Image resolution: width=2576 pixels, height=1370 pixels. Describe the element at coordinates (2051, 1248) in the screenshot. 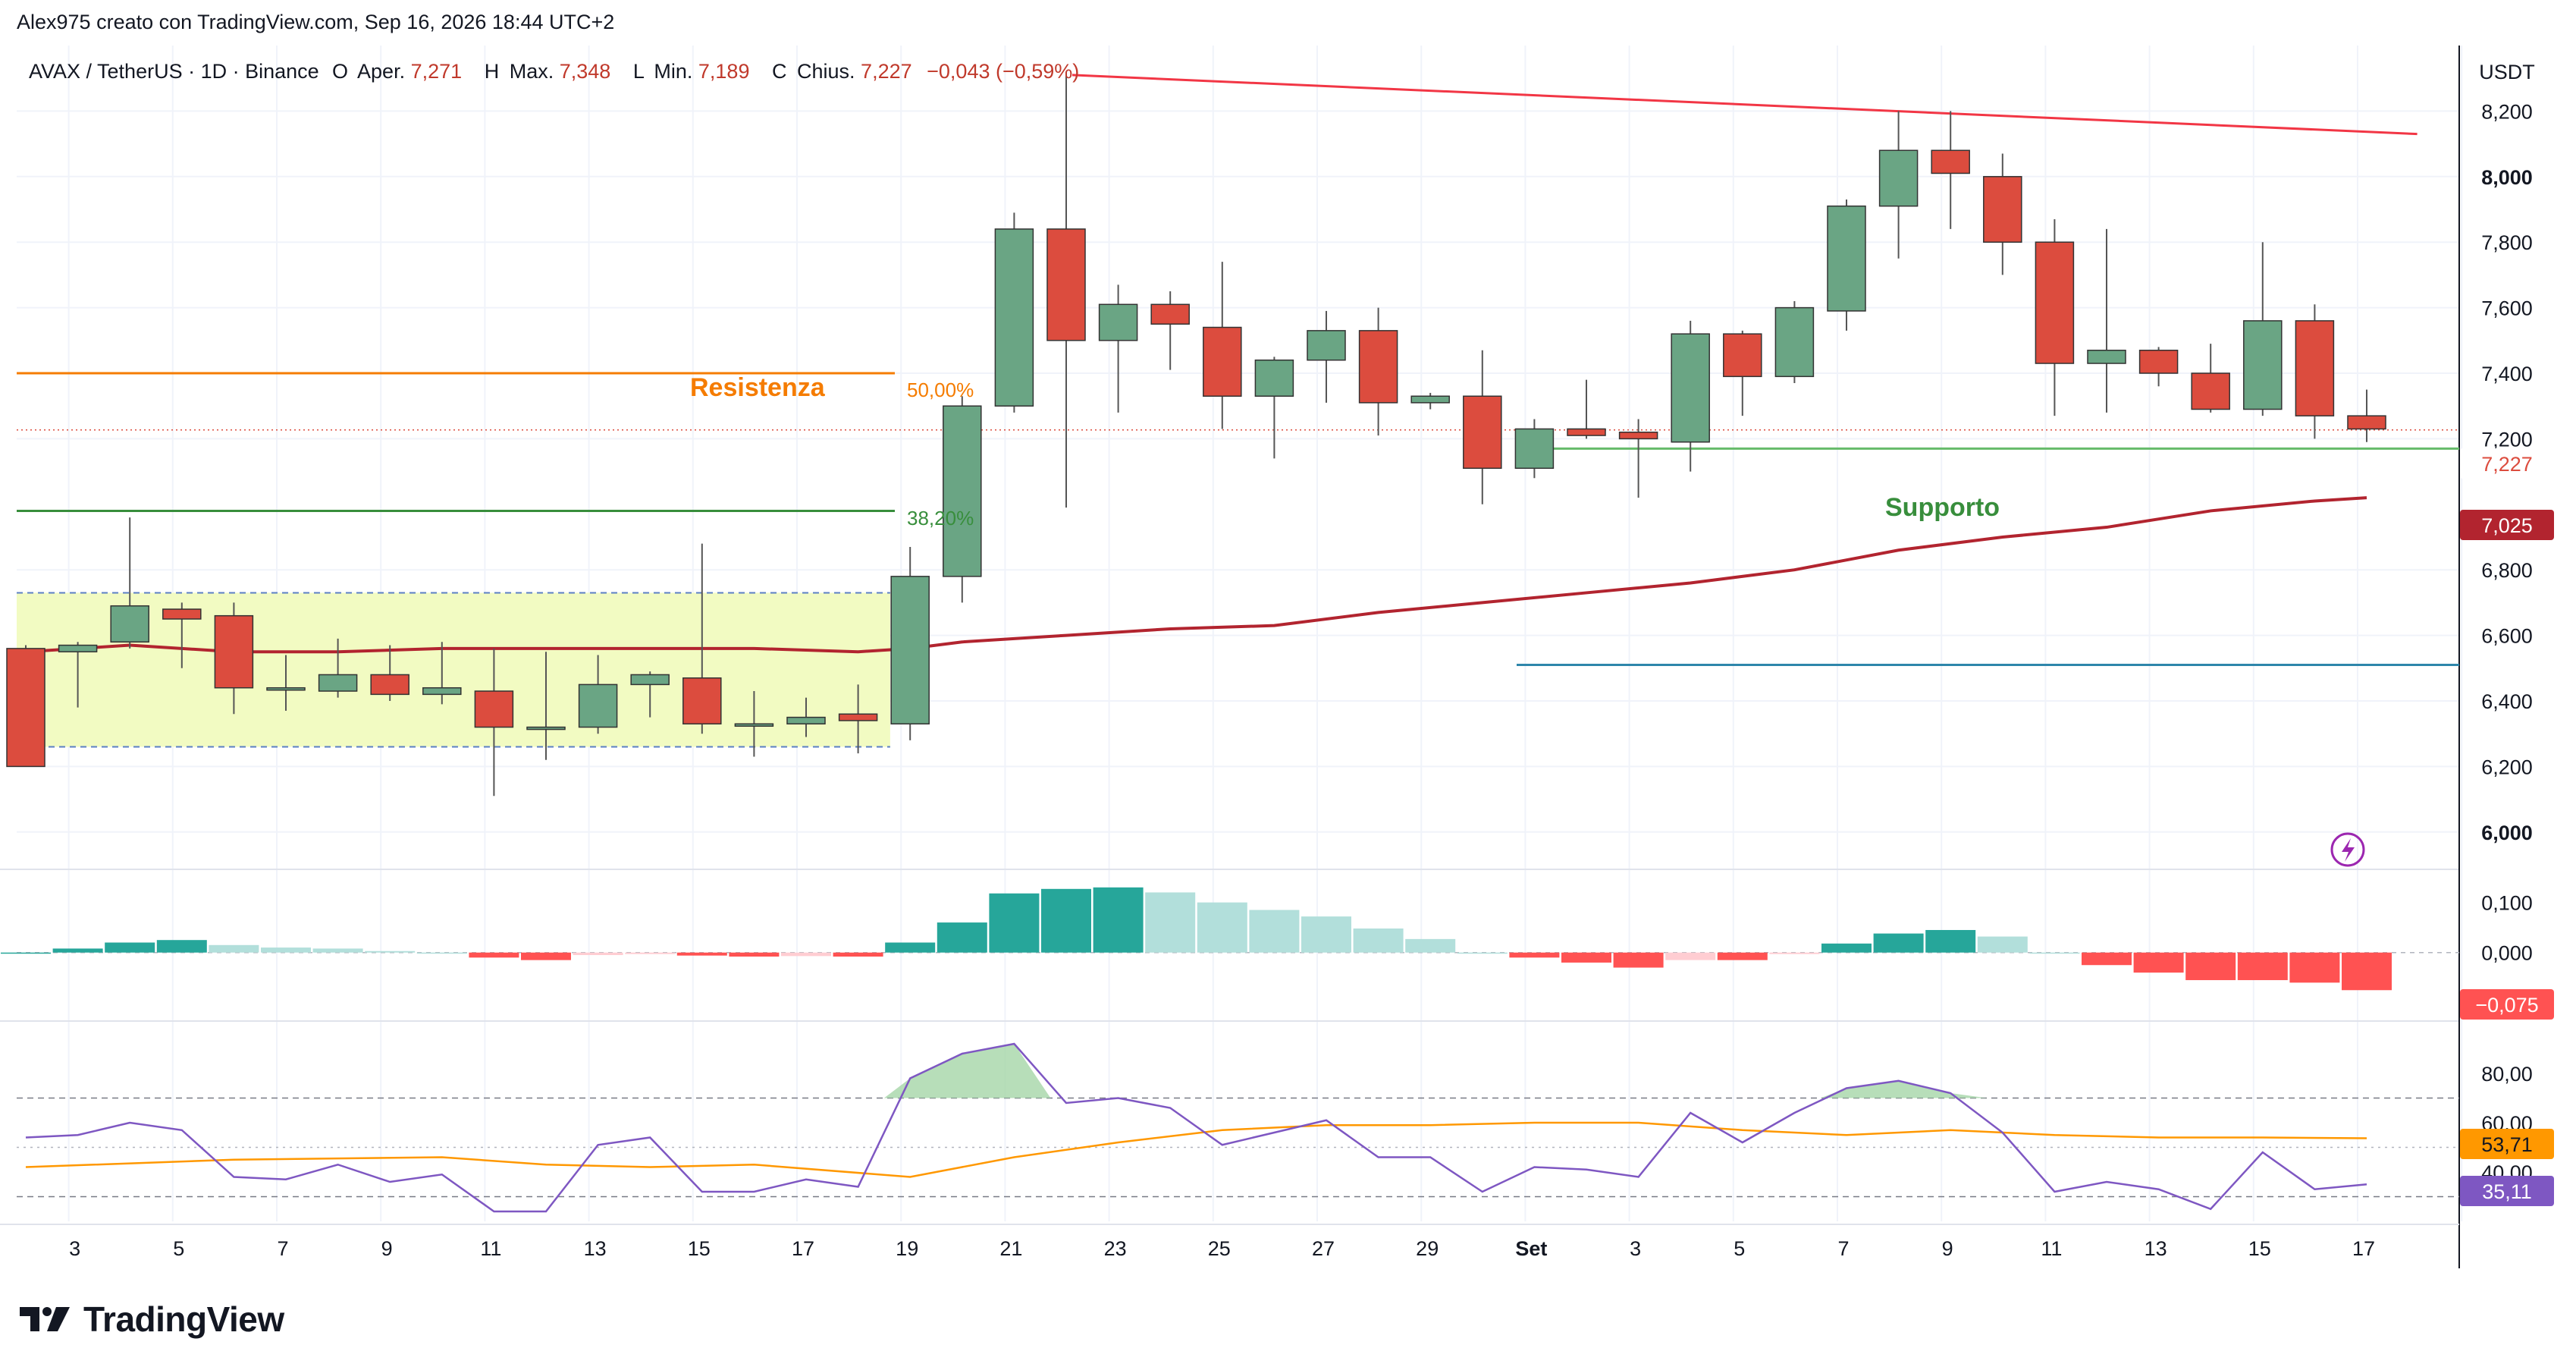

I see `time-tick-label: 11` at that location.